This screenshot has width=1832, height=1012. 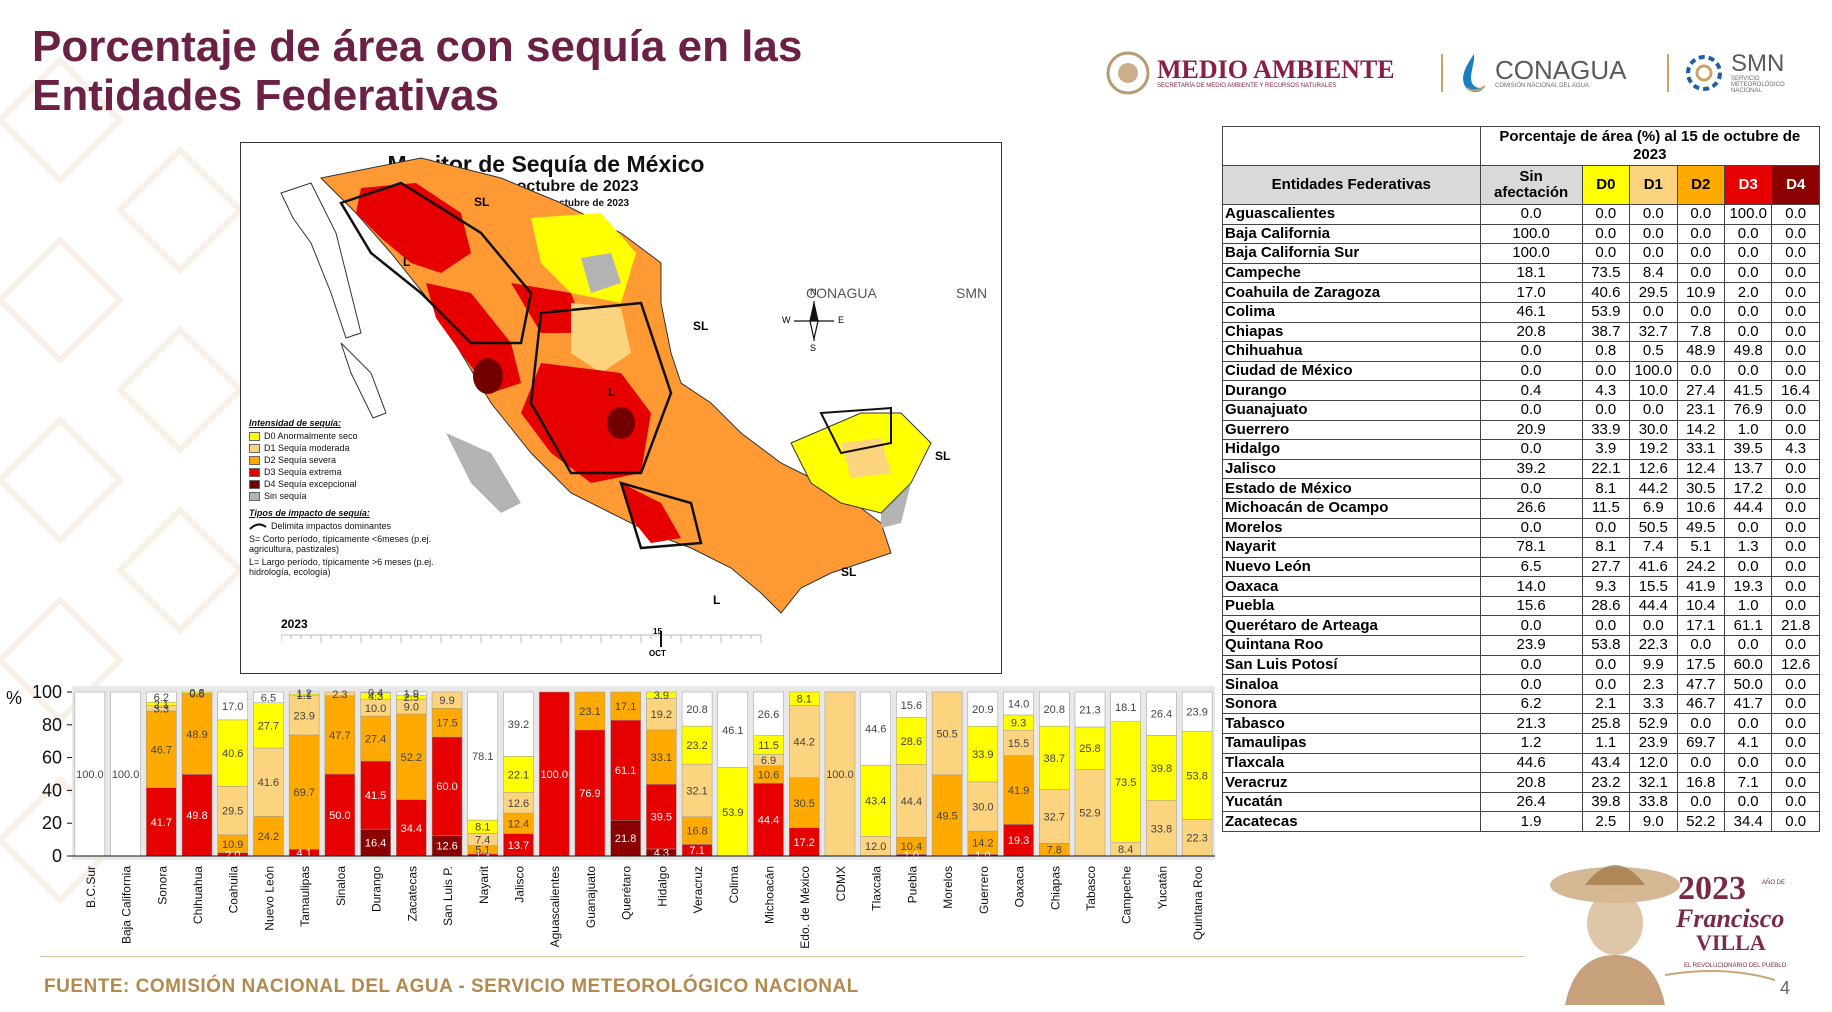 I want to click on bar-value-label: 2.5, so click(x=411, y=698).